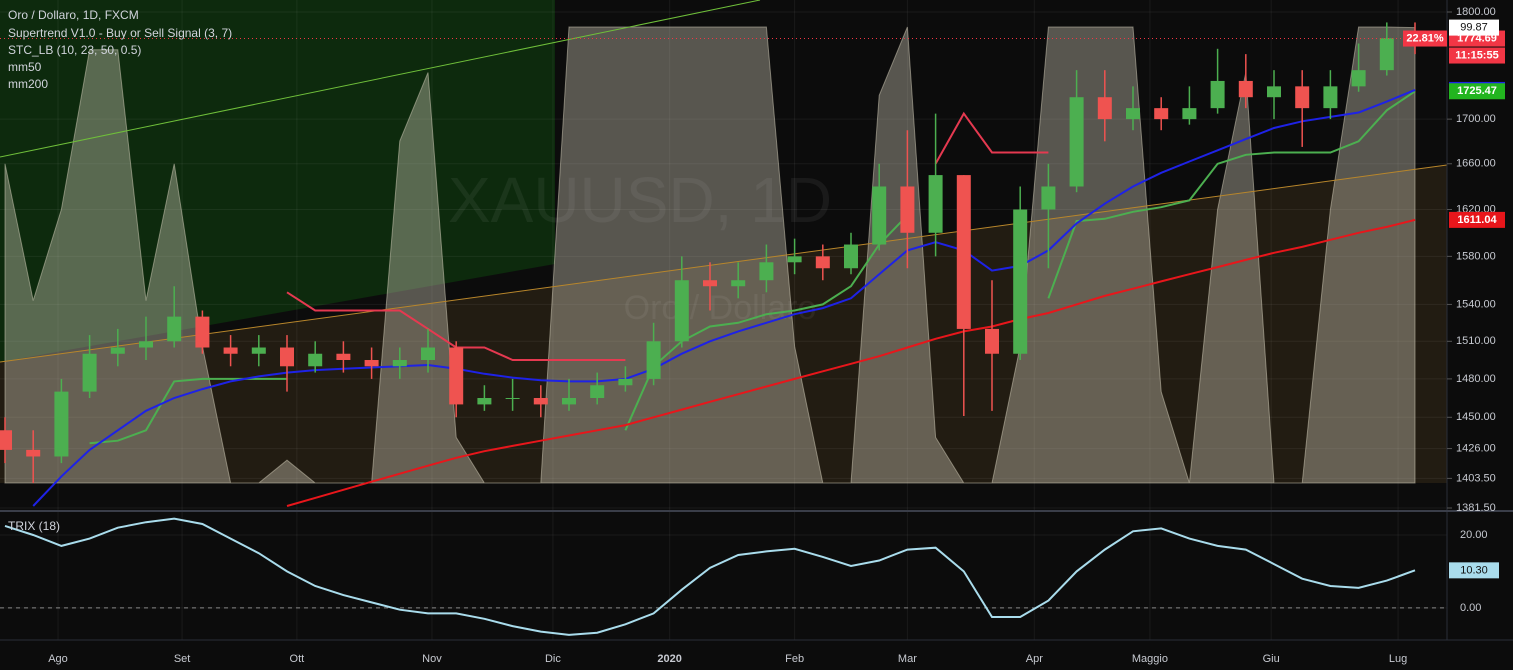  I want to click on price-axis-bg, so click(1480, 335).